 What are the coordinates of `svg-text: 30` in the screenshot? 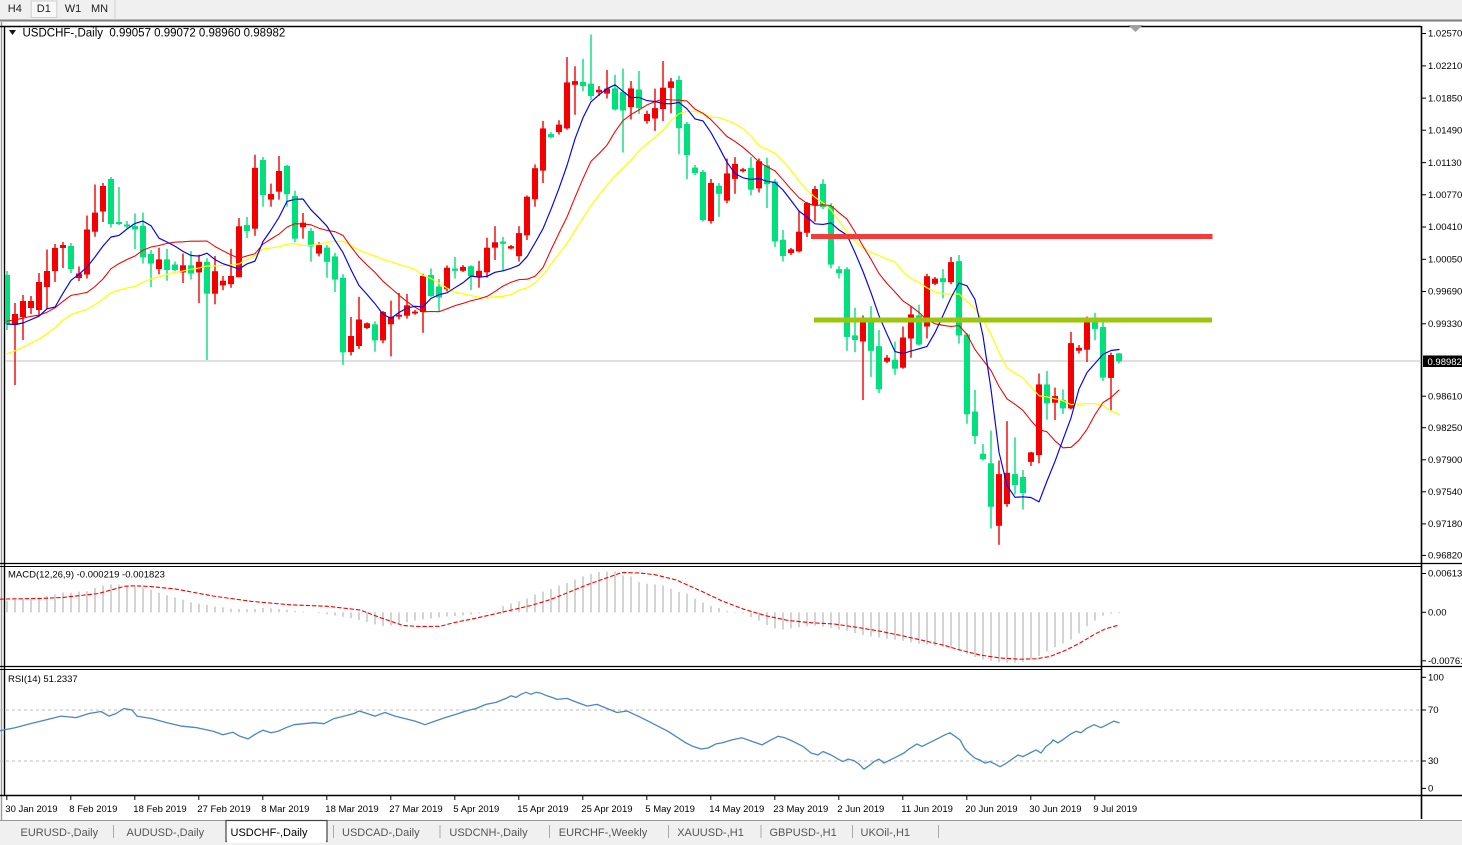 It's located at (1433, 761).